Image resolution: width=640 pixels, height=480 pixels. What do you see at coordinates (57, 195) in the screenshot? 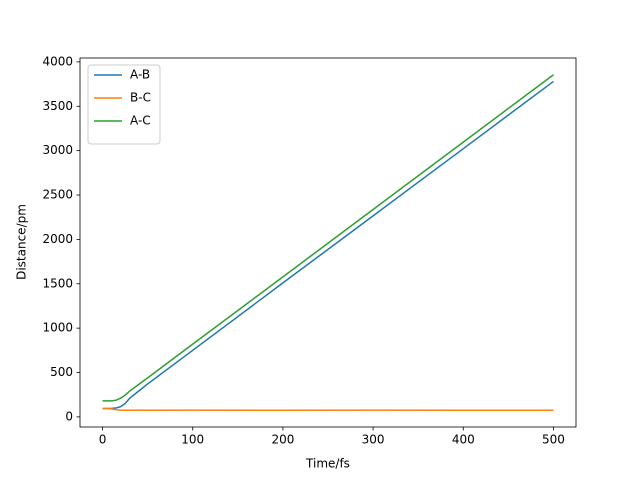
I see `y-tick-label: 2500` at bounding box center [57, 195].